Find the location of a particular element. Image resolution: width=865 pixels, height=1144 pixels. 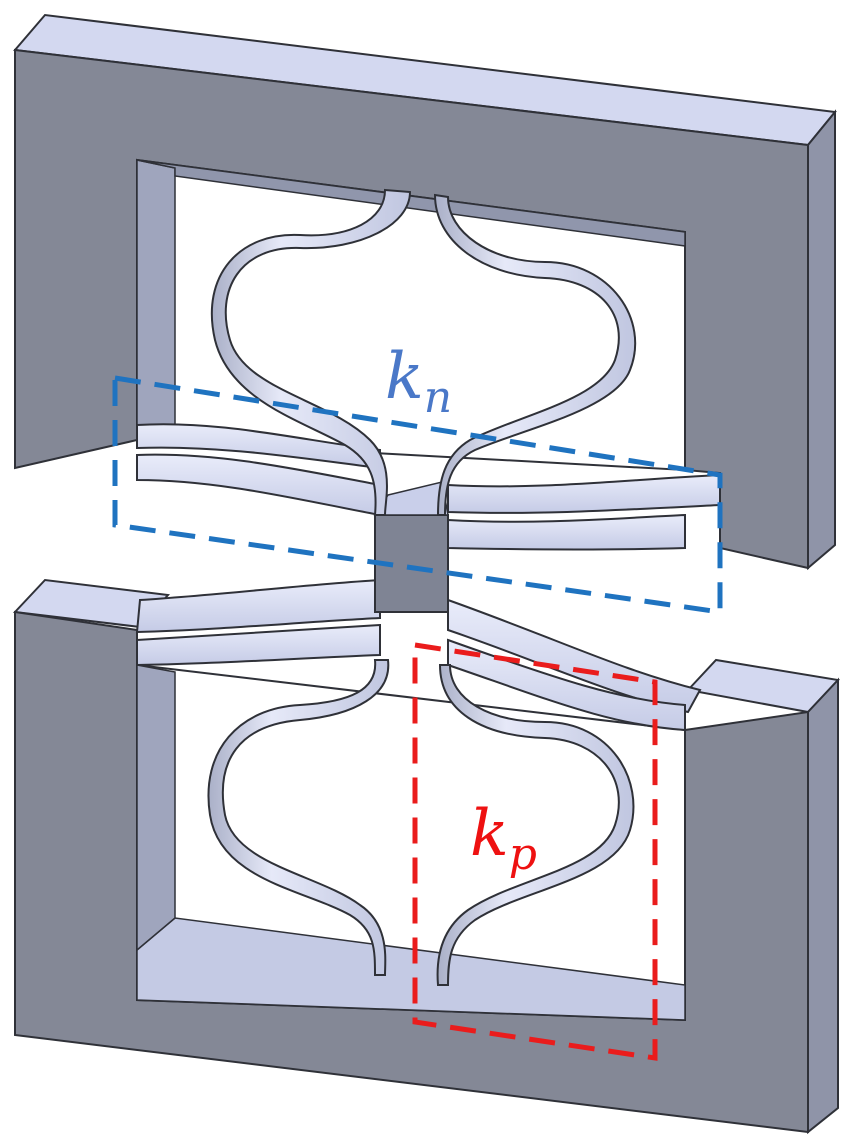

spring-lower-left is located at coordinates (298, 817).